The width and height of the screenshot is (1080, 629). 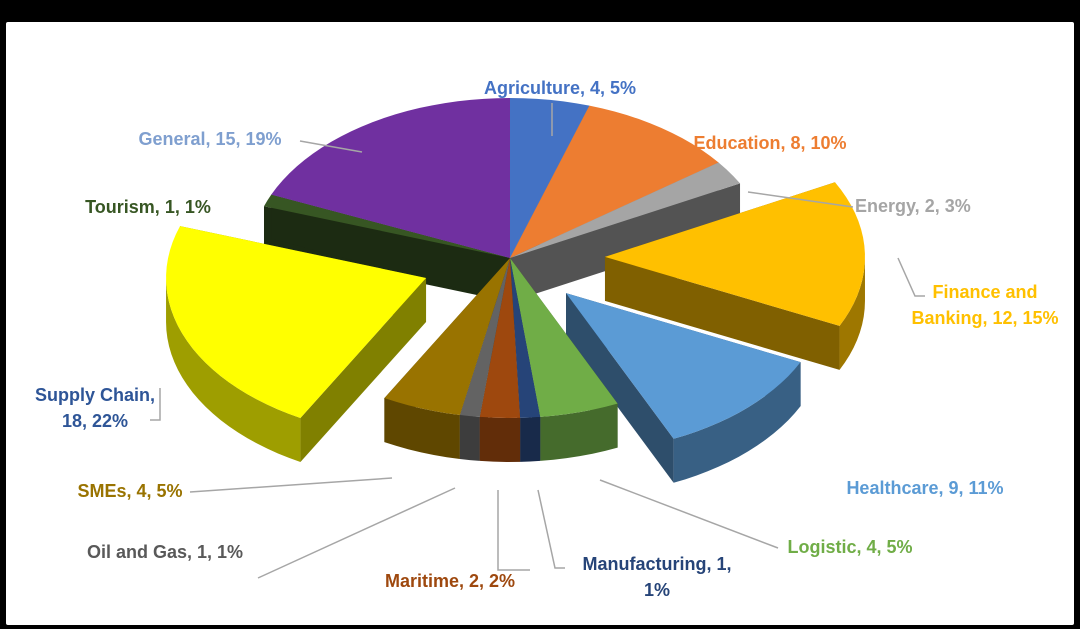 I want to click on slice-supply-chain, so click(x=296, y=322).